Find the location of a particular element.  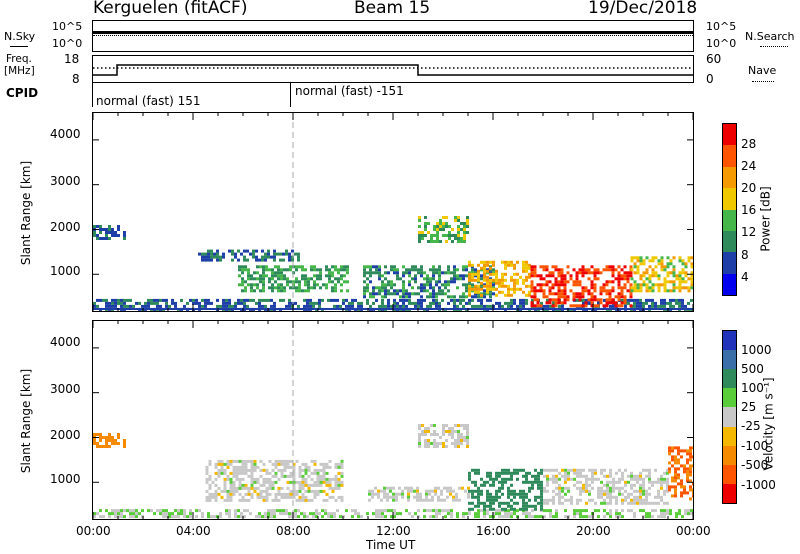

freq-tick-high: 18 is located at coordinates (72, 59).